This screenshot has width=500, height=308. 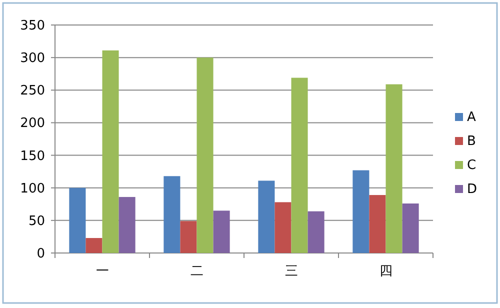 I want to click on x-tick-label: 四, so click(x=385, y=271).